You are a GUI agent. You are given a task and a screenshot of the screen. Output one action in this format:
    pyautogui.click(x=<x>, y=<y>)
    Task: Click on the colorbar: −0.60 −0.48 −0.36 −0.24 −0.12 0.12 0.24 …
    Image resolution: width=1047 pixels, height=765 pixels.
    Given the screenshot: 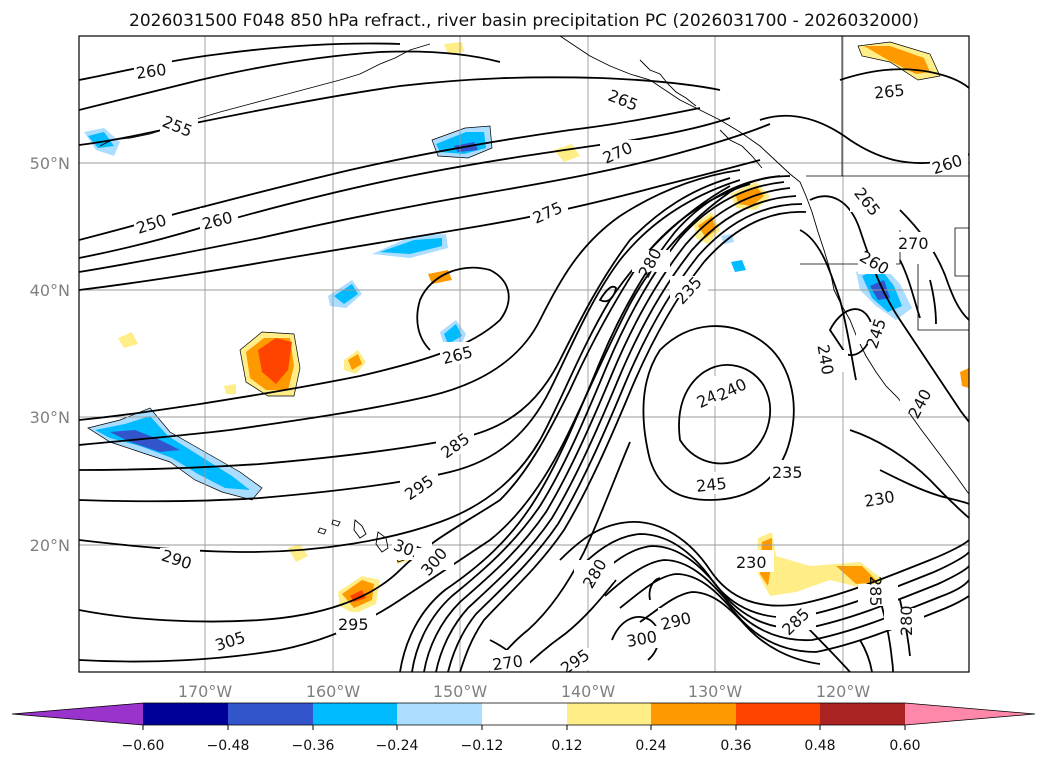 What is the action you would take?
    pyautogui.click(x=523, y=728)
    